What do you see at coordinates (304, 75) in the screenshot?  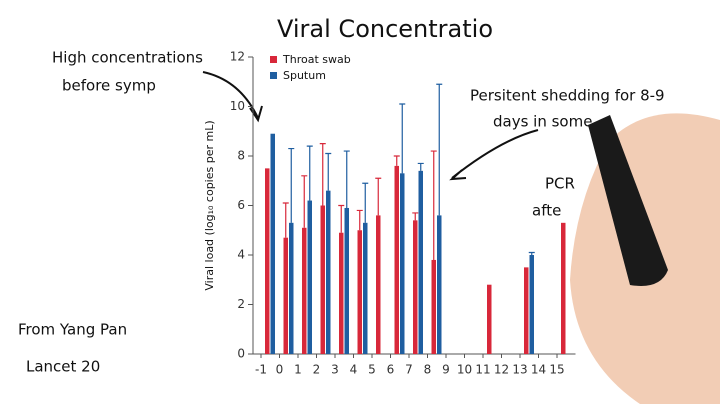 I see `legend-label: Sputum` at bounding box center [304, 75].